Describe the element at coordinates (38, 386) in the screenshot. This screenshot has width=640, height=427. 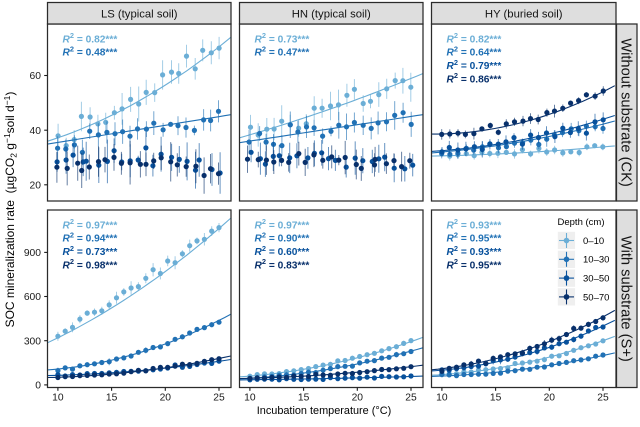
I see `svg-text: 0` at that location.